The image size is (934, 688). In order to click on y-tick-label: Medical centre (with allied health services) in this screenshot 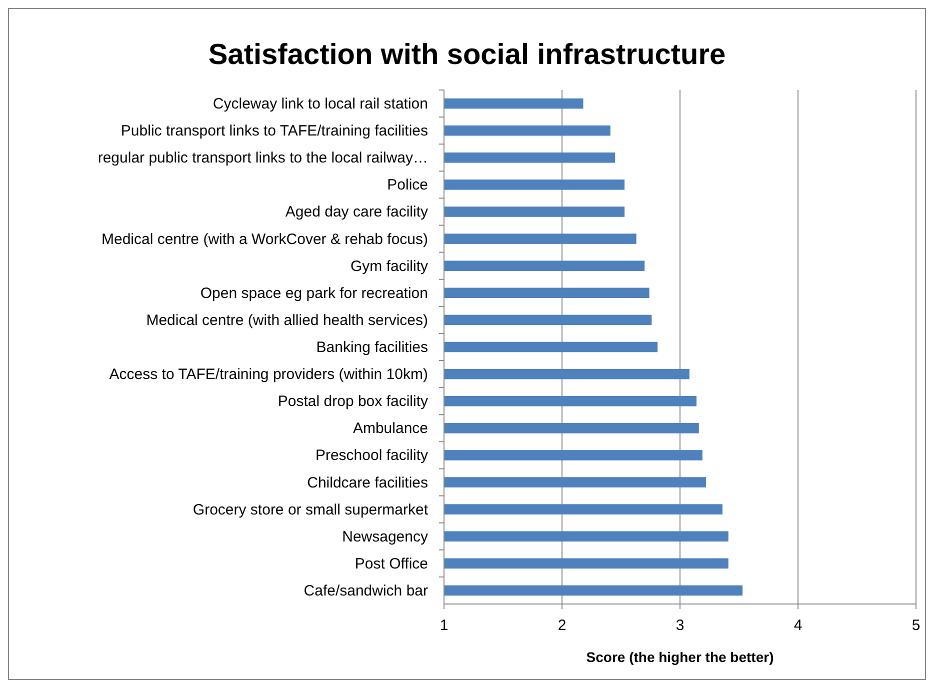, I will do `click(287, 320)`.